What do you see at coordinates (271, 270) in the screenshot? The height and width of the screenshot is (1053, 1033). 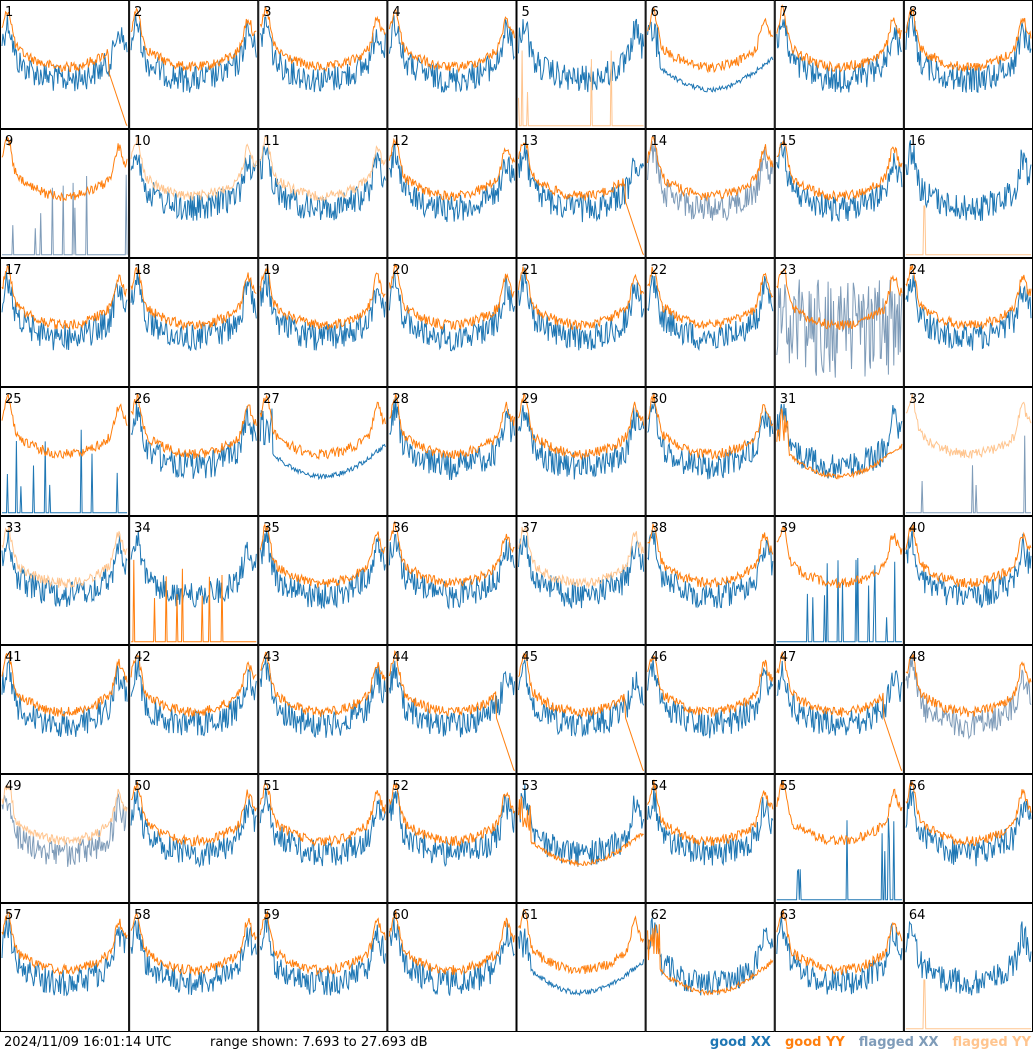 I see `panel-label-19: 19` at bounding box center [271, 270].